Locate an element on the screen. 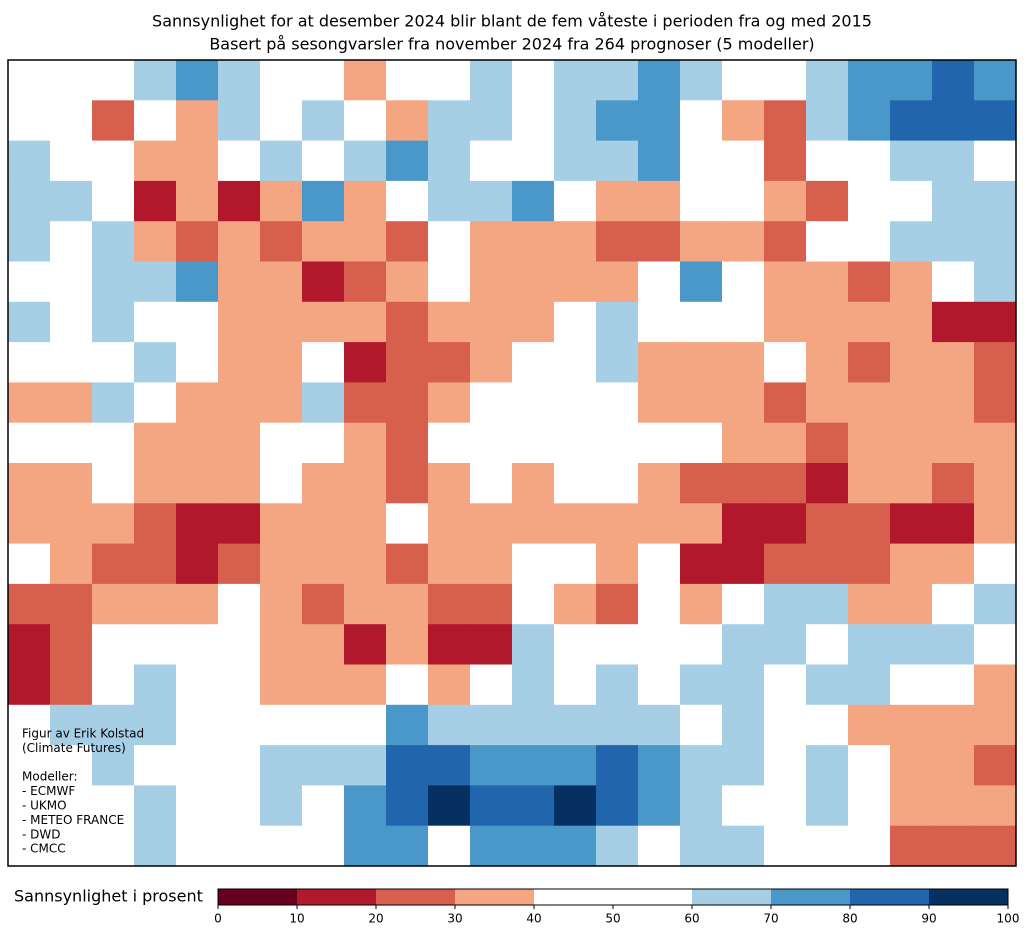 The height and width of the screenshot is (938, 1024). colorbar-tick-label: 100 is located at coordinates (1008, 919).